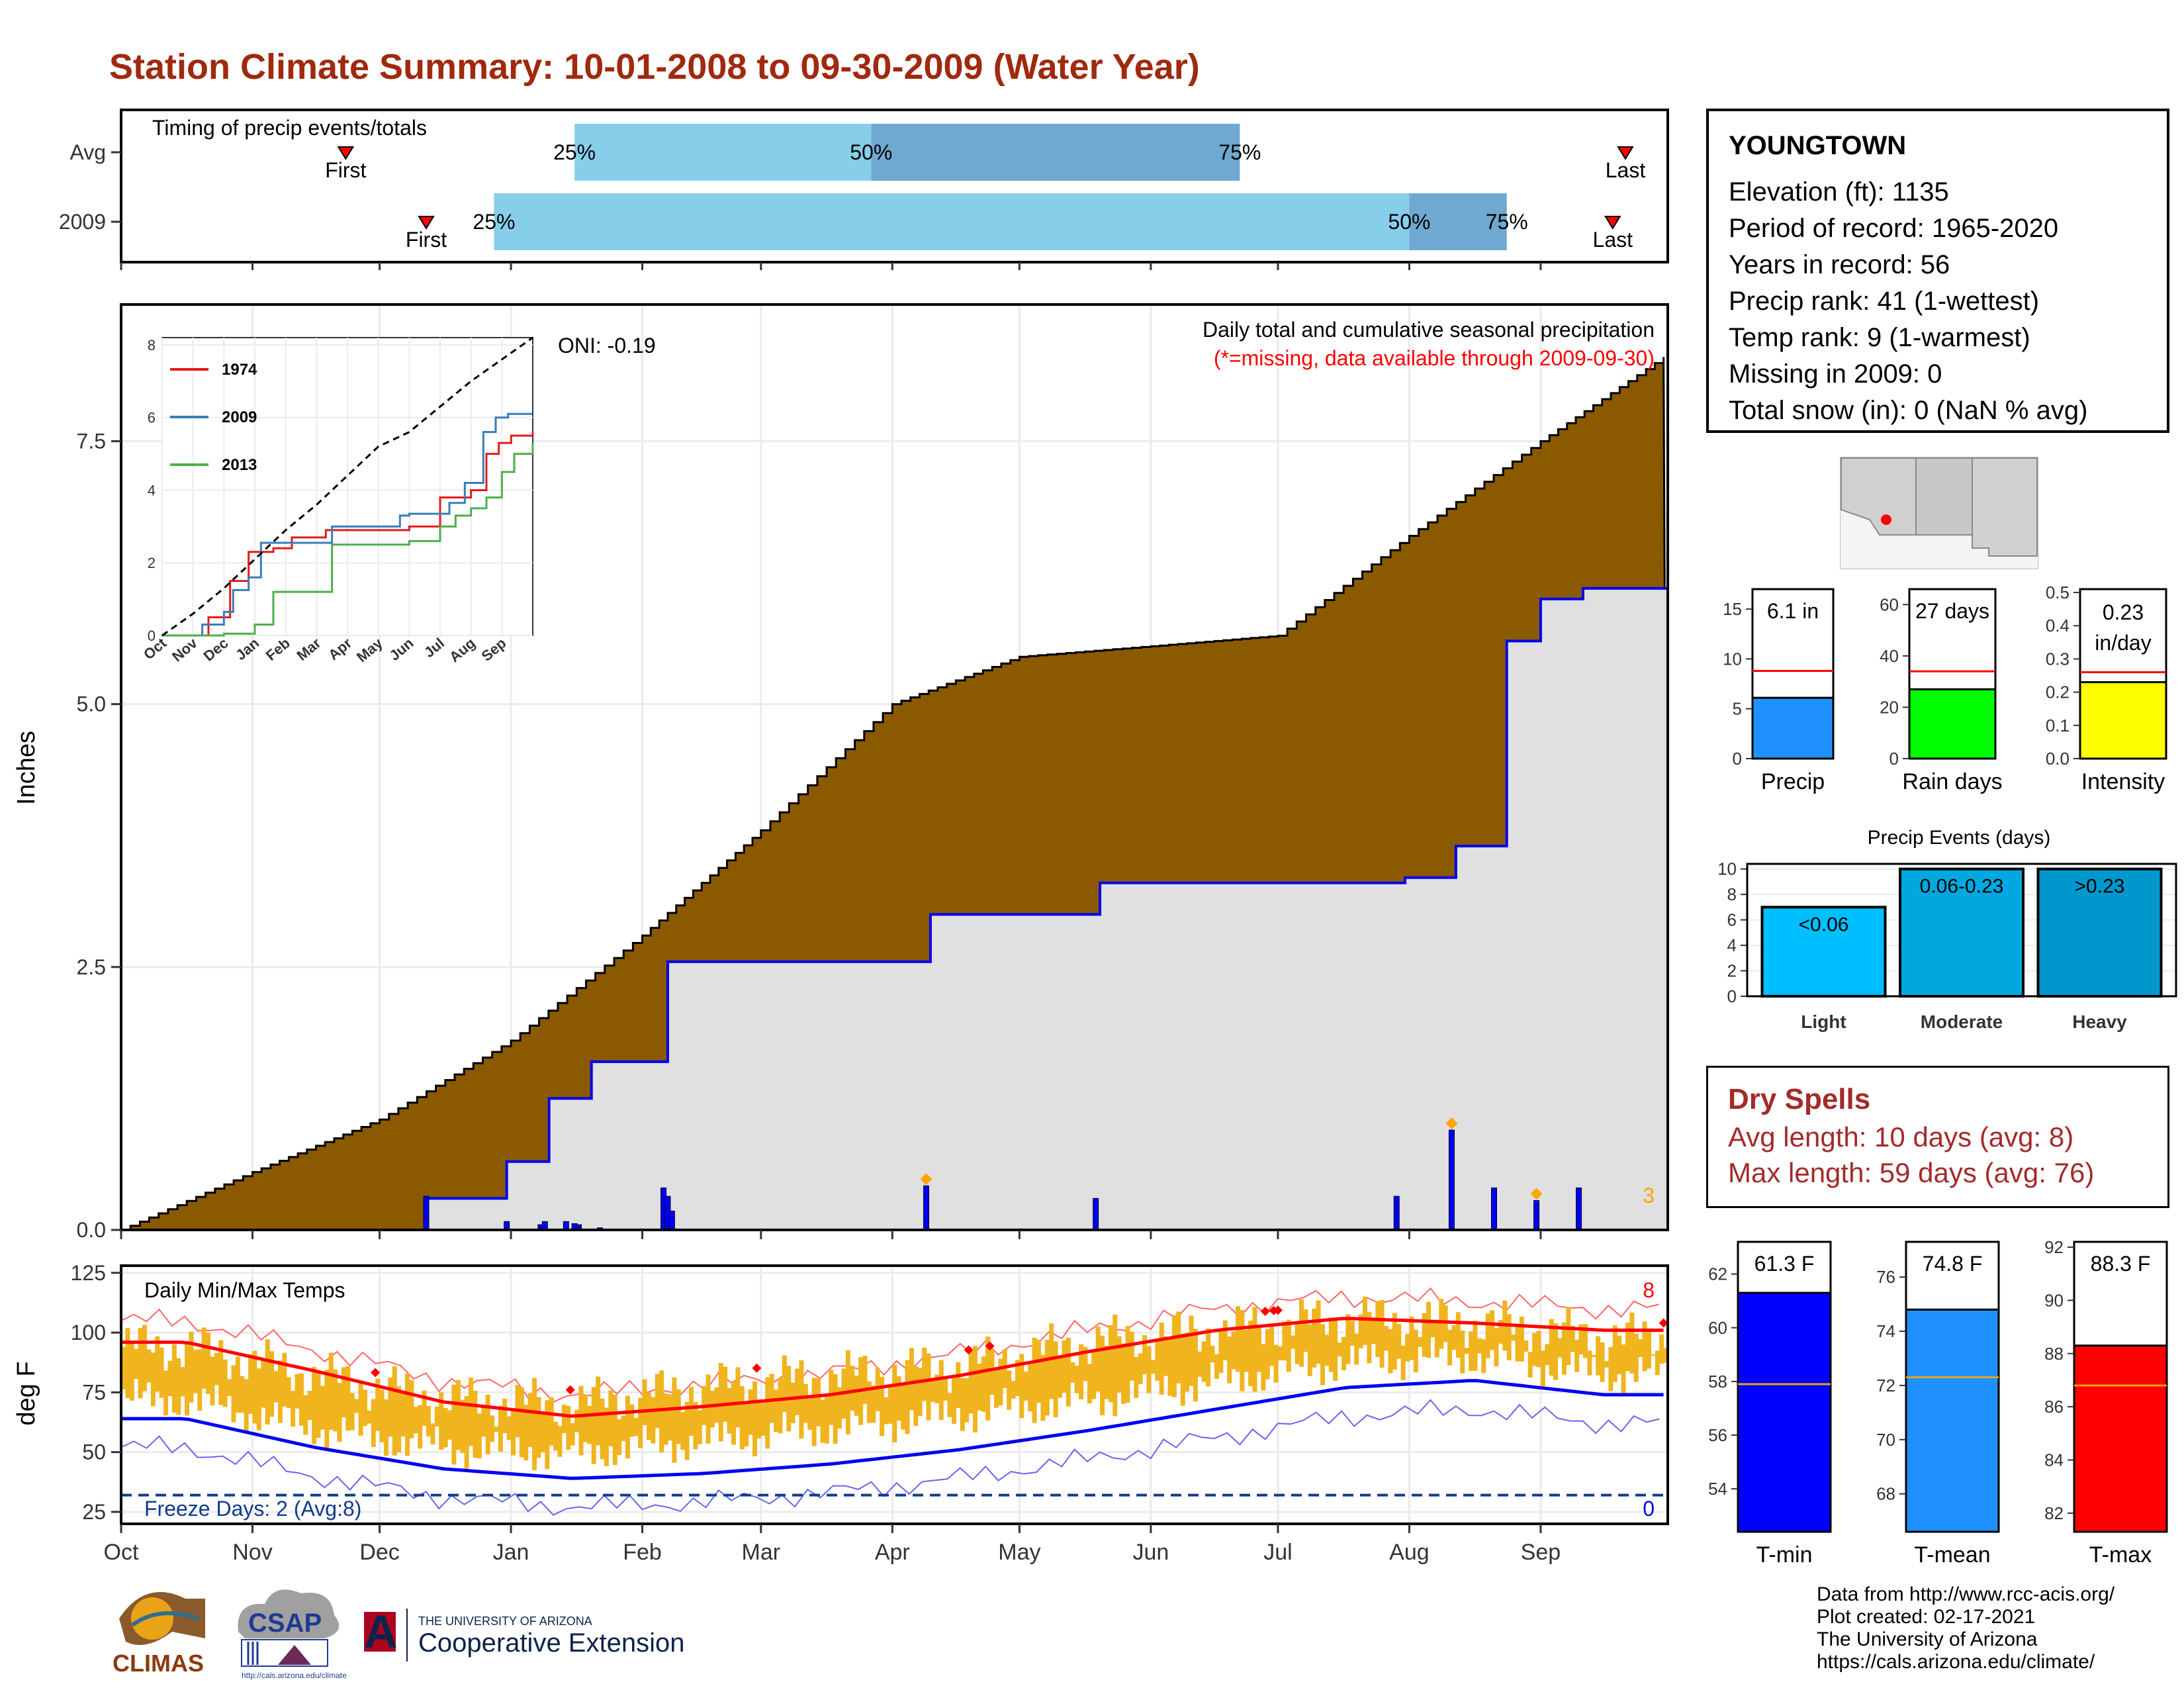 The image size is (2184, 1688). What do you see at coordinates (1649, 1195) in the screenshot?
I see `precip-count-label: 3` at bounding box center [1649, 1195].